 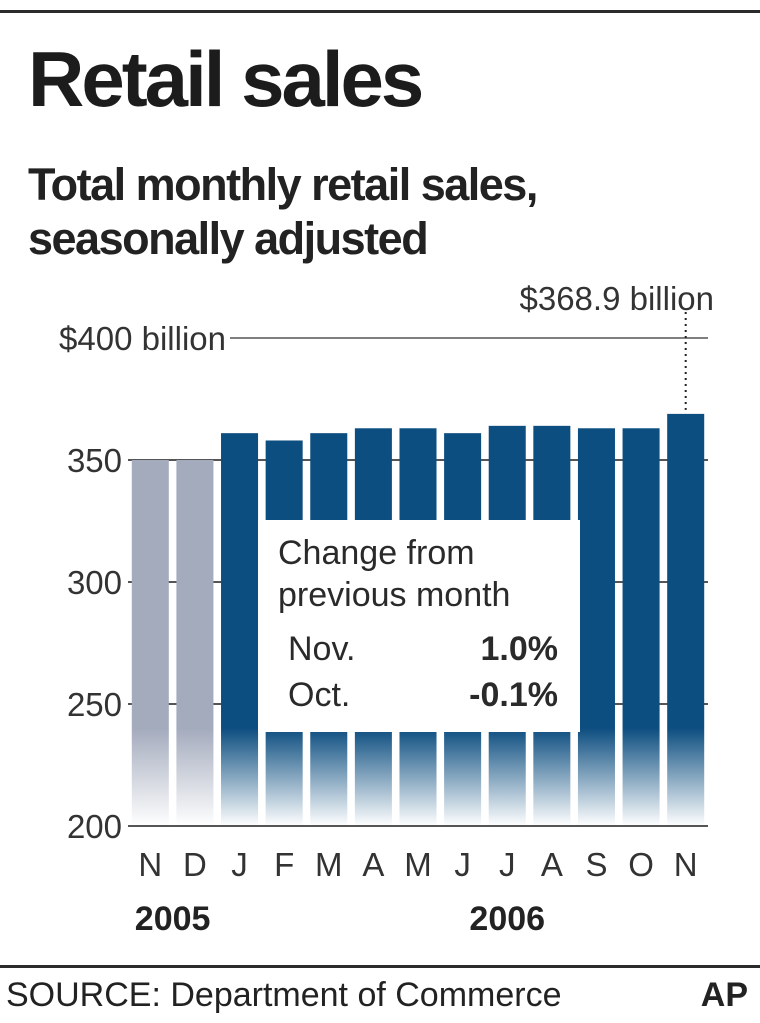 What do you see at coordinates (284, 864) in the screenshot?
I see `x-tick-label: F` at bounding box center [284, 864].